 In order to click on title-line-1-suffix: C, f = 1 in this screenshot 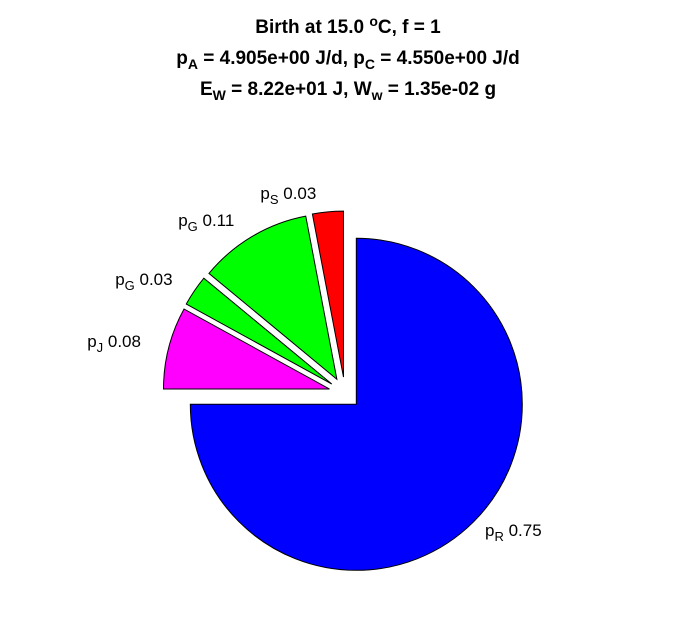, I will do `click(409, 27)`.